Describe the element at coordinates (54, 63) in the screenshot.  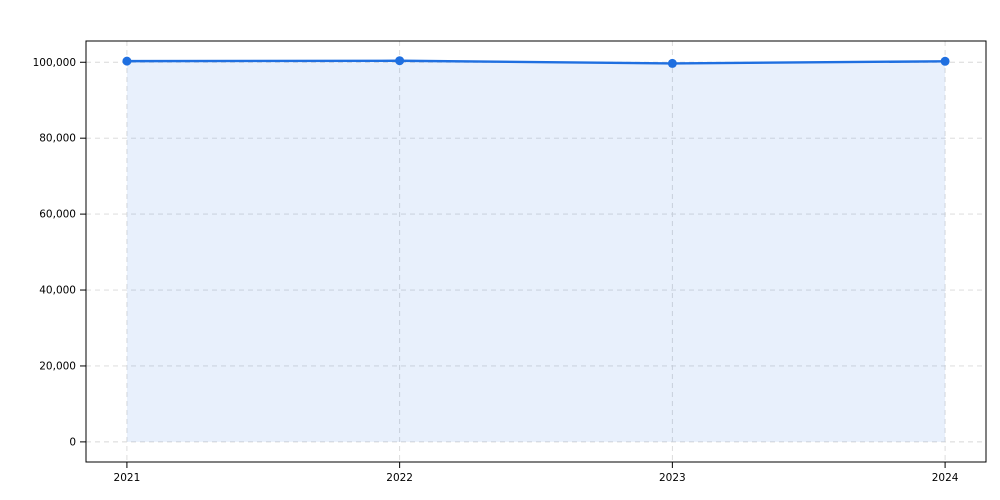
I see `y-tick-label: 100,000` at that location.